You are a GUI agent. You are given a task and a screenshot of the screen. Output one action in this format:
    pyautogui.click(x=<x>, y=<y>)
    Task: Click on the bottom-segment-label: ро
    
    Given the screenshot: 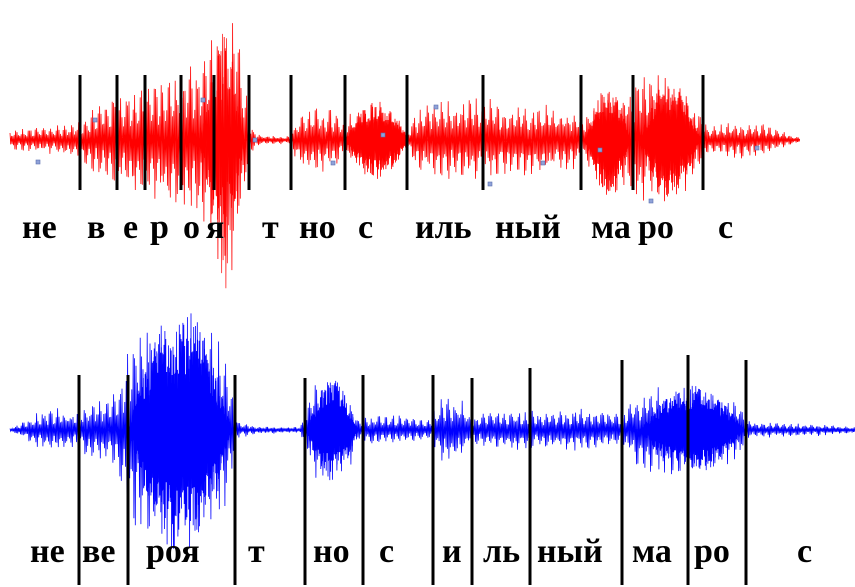 What is the action you would take?
    pyautogui.click(x=712, y=551)
    